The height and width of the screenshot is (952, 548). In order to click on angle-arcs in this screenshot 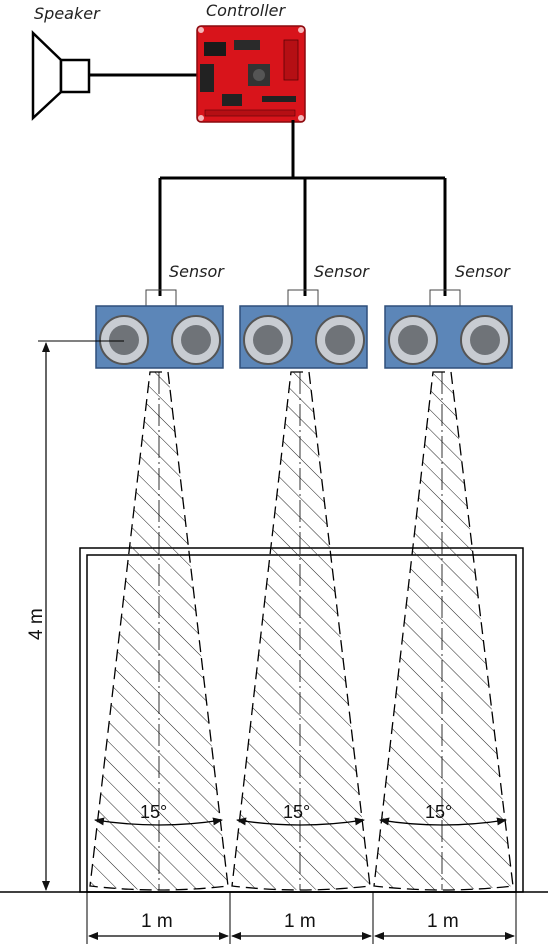, I will do `click(300, 821)`.